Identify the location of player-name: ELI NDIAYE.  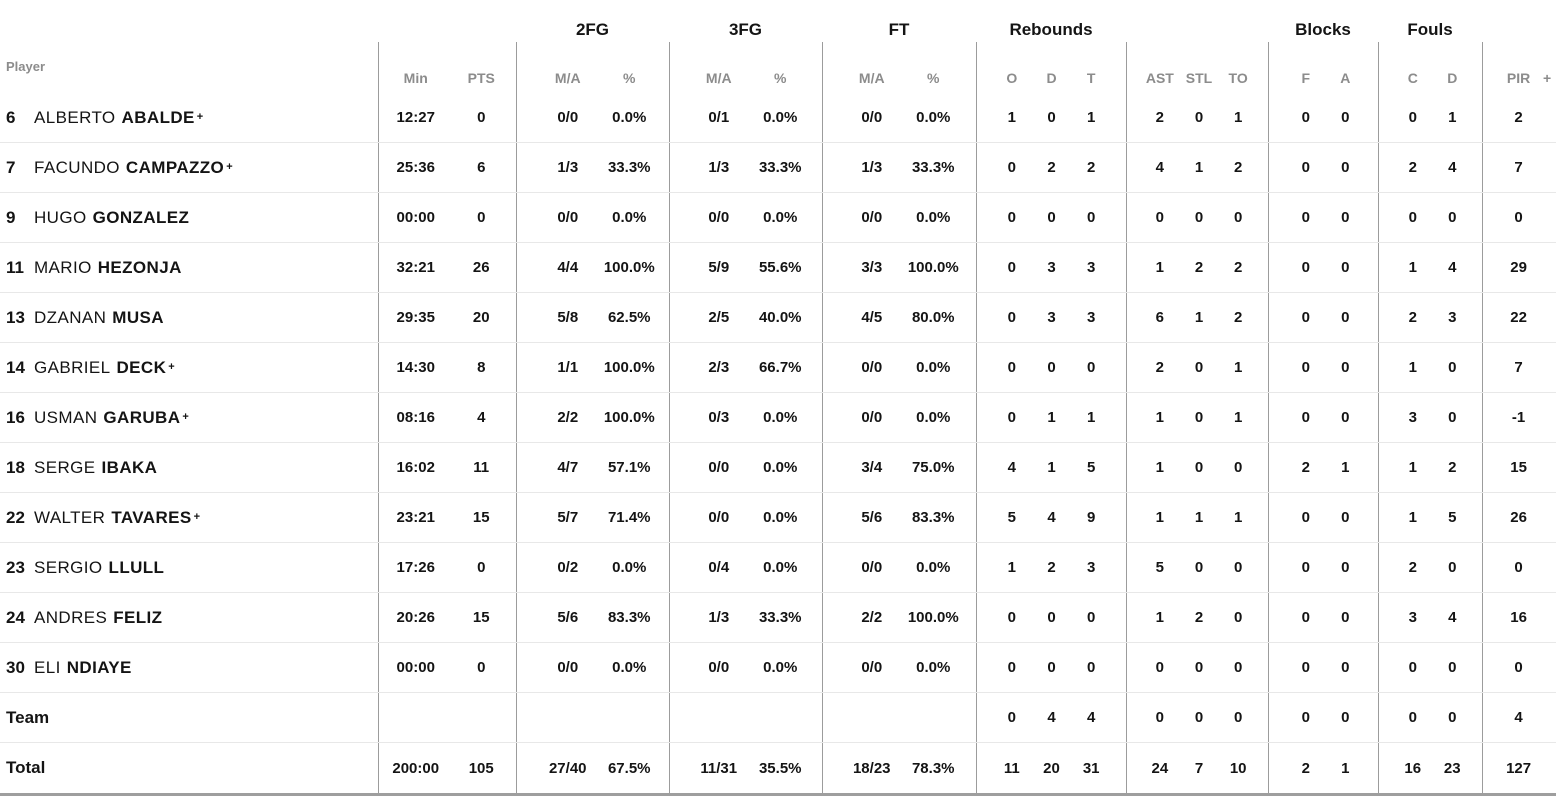
(83, 668).